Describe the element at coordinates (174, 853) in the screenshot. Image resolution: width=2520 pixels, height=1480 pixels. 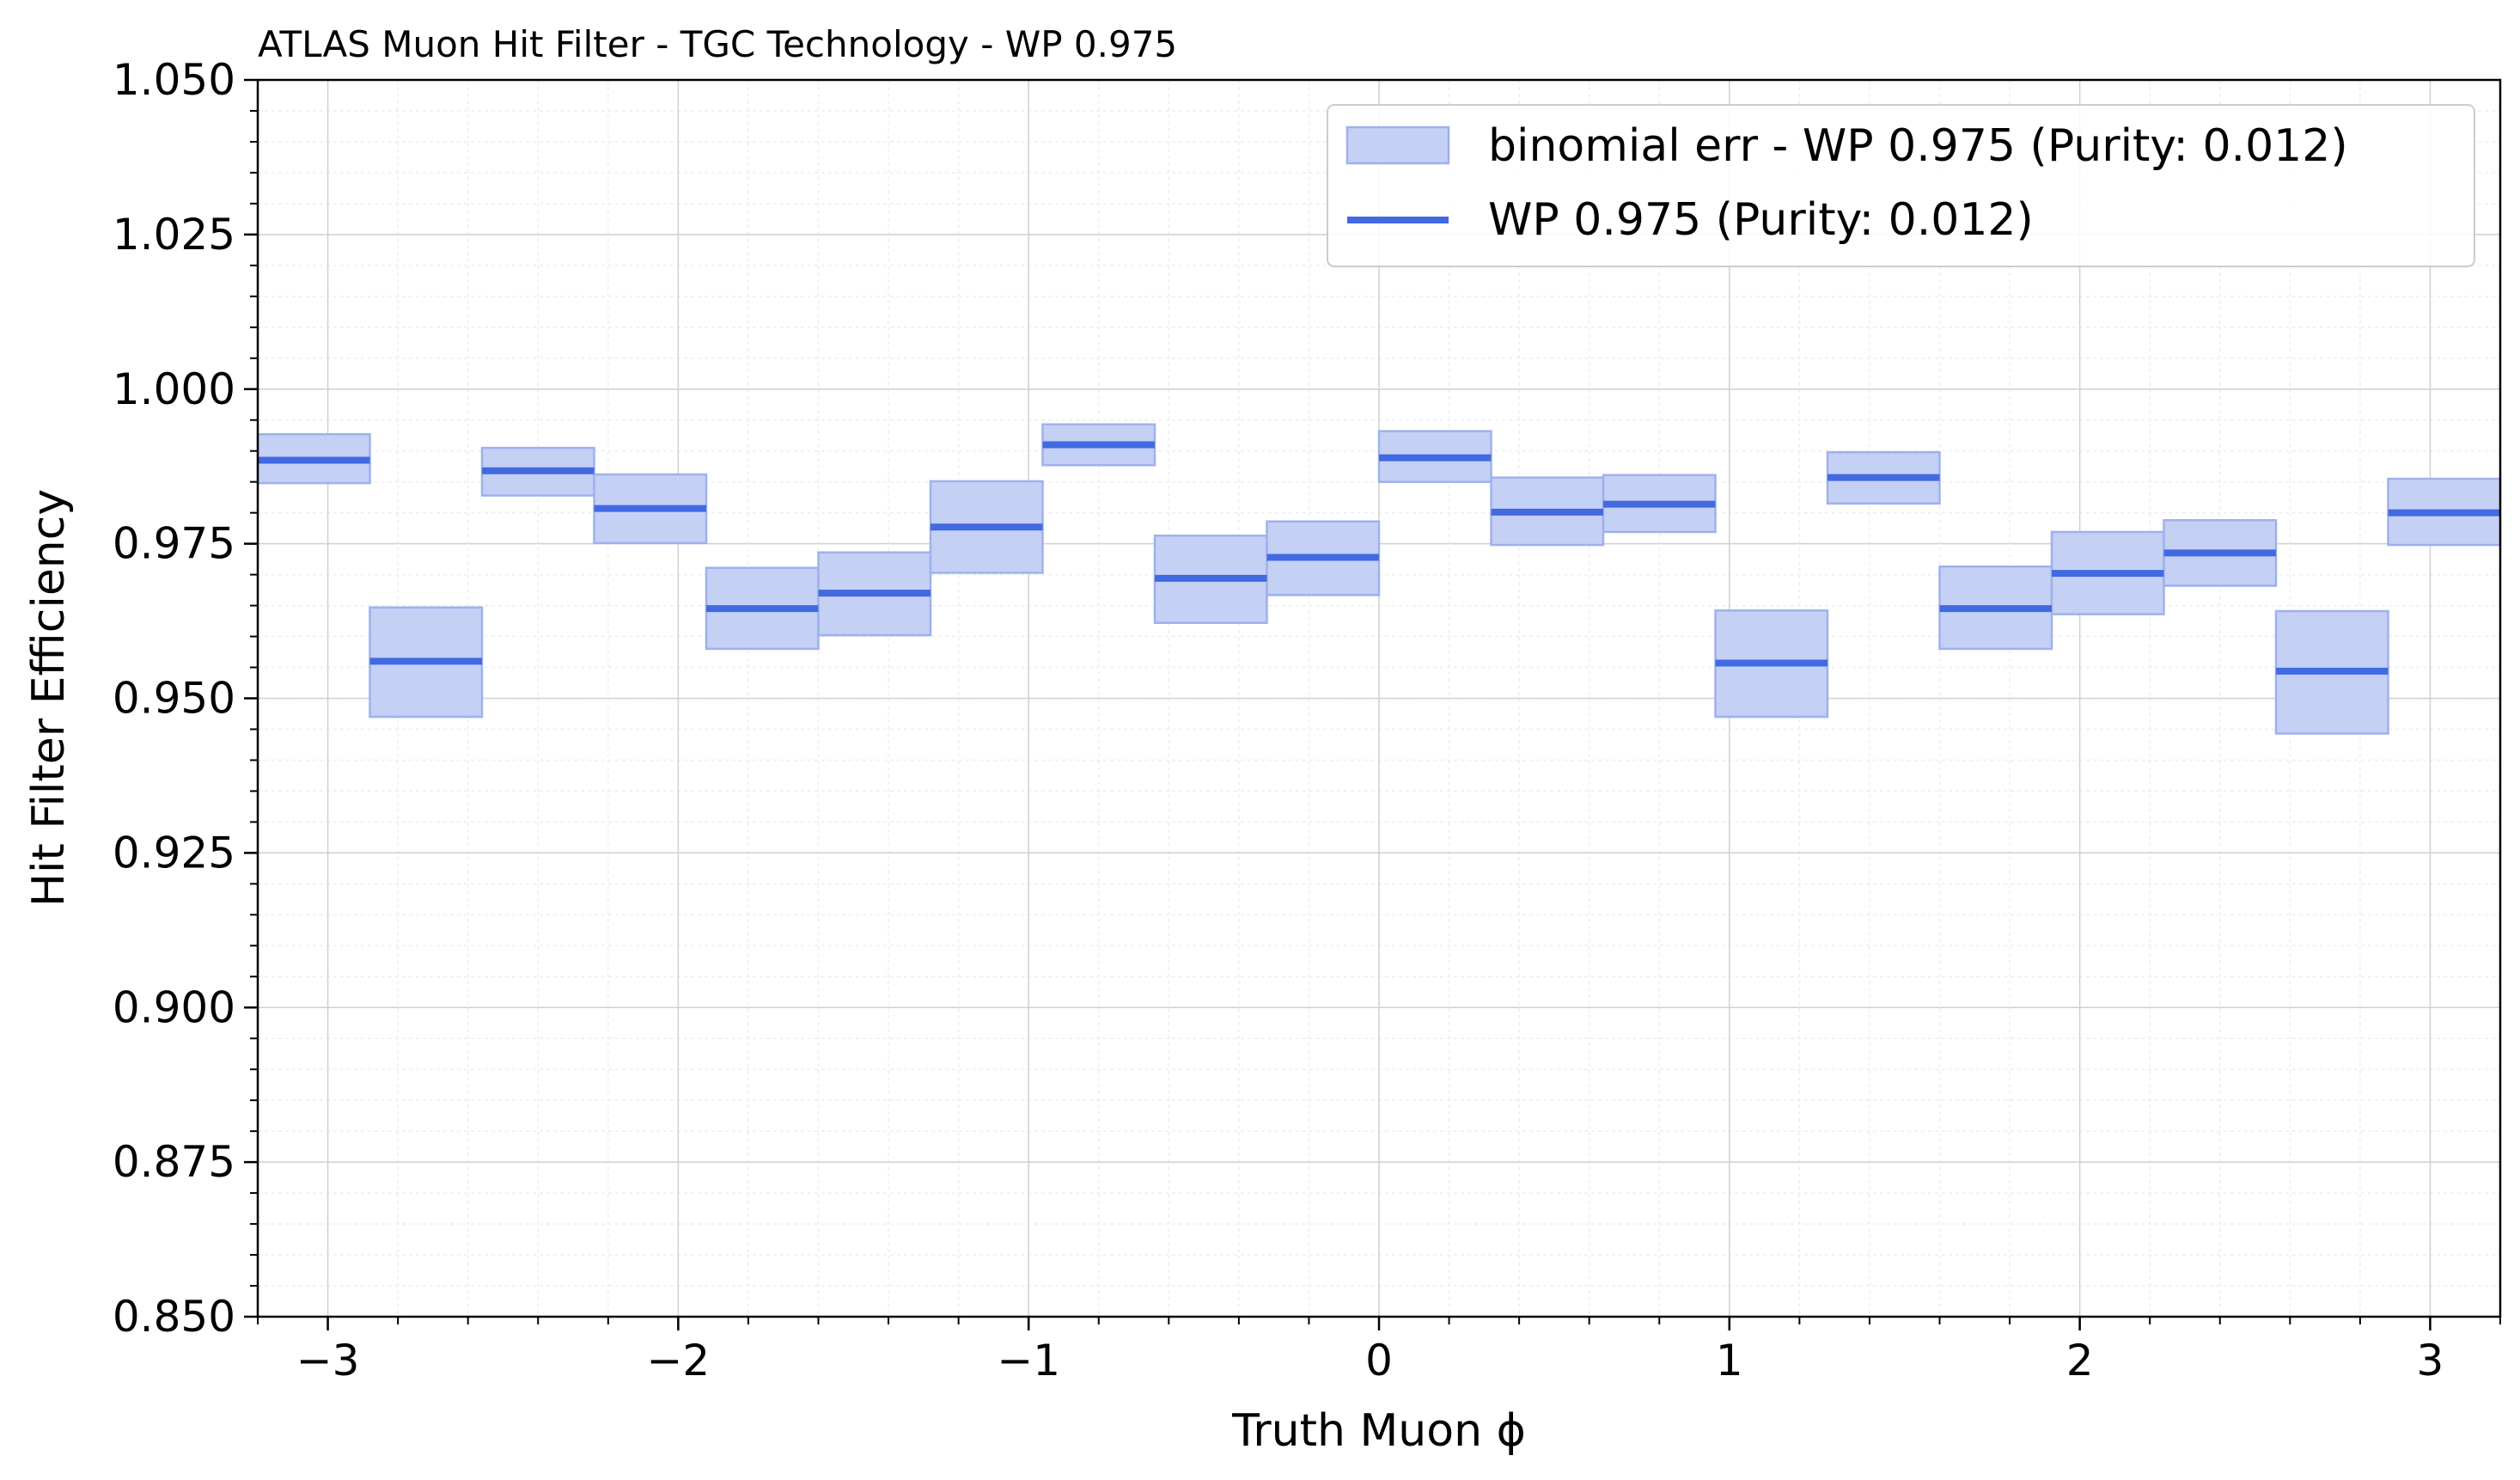
I see `y-tick-label: 0.925` at that location.